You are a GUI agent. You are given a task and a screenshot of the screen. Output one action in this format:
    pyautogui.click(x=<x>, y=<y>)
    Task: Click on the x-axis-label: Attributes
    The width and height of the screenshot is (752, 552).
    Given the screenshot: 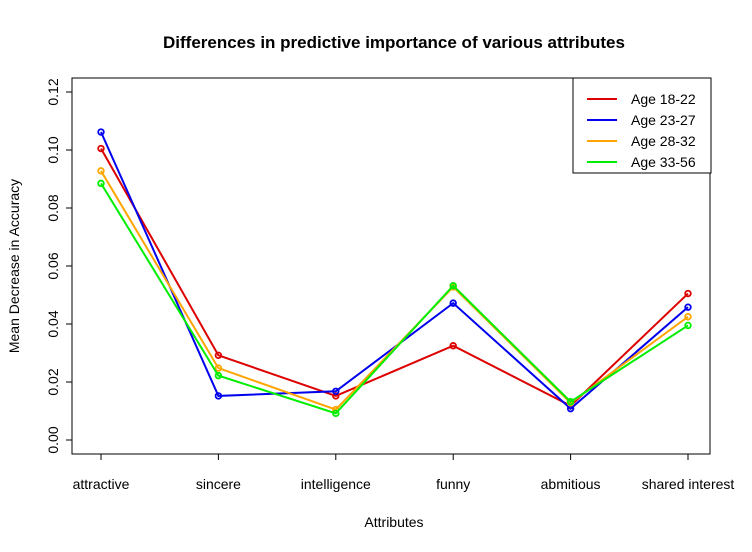 What is the action you would take?
    pyautogui.click(x=393, y=522)
    